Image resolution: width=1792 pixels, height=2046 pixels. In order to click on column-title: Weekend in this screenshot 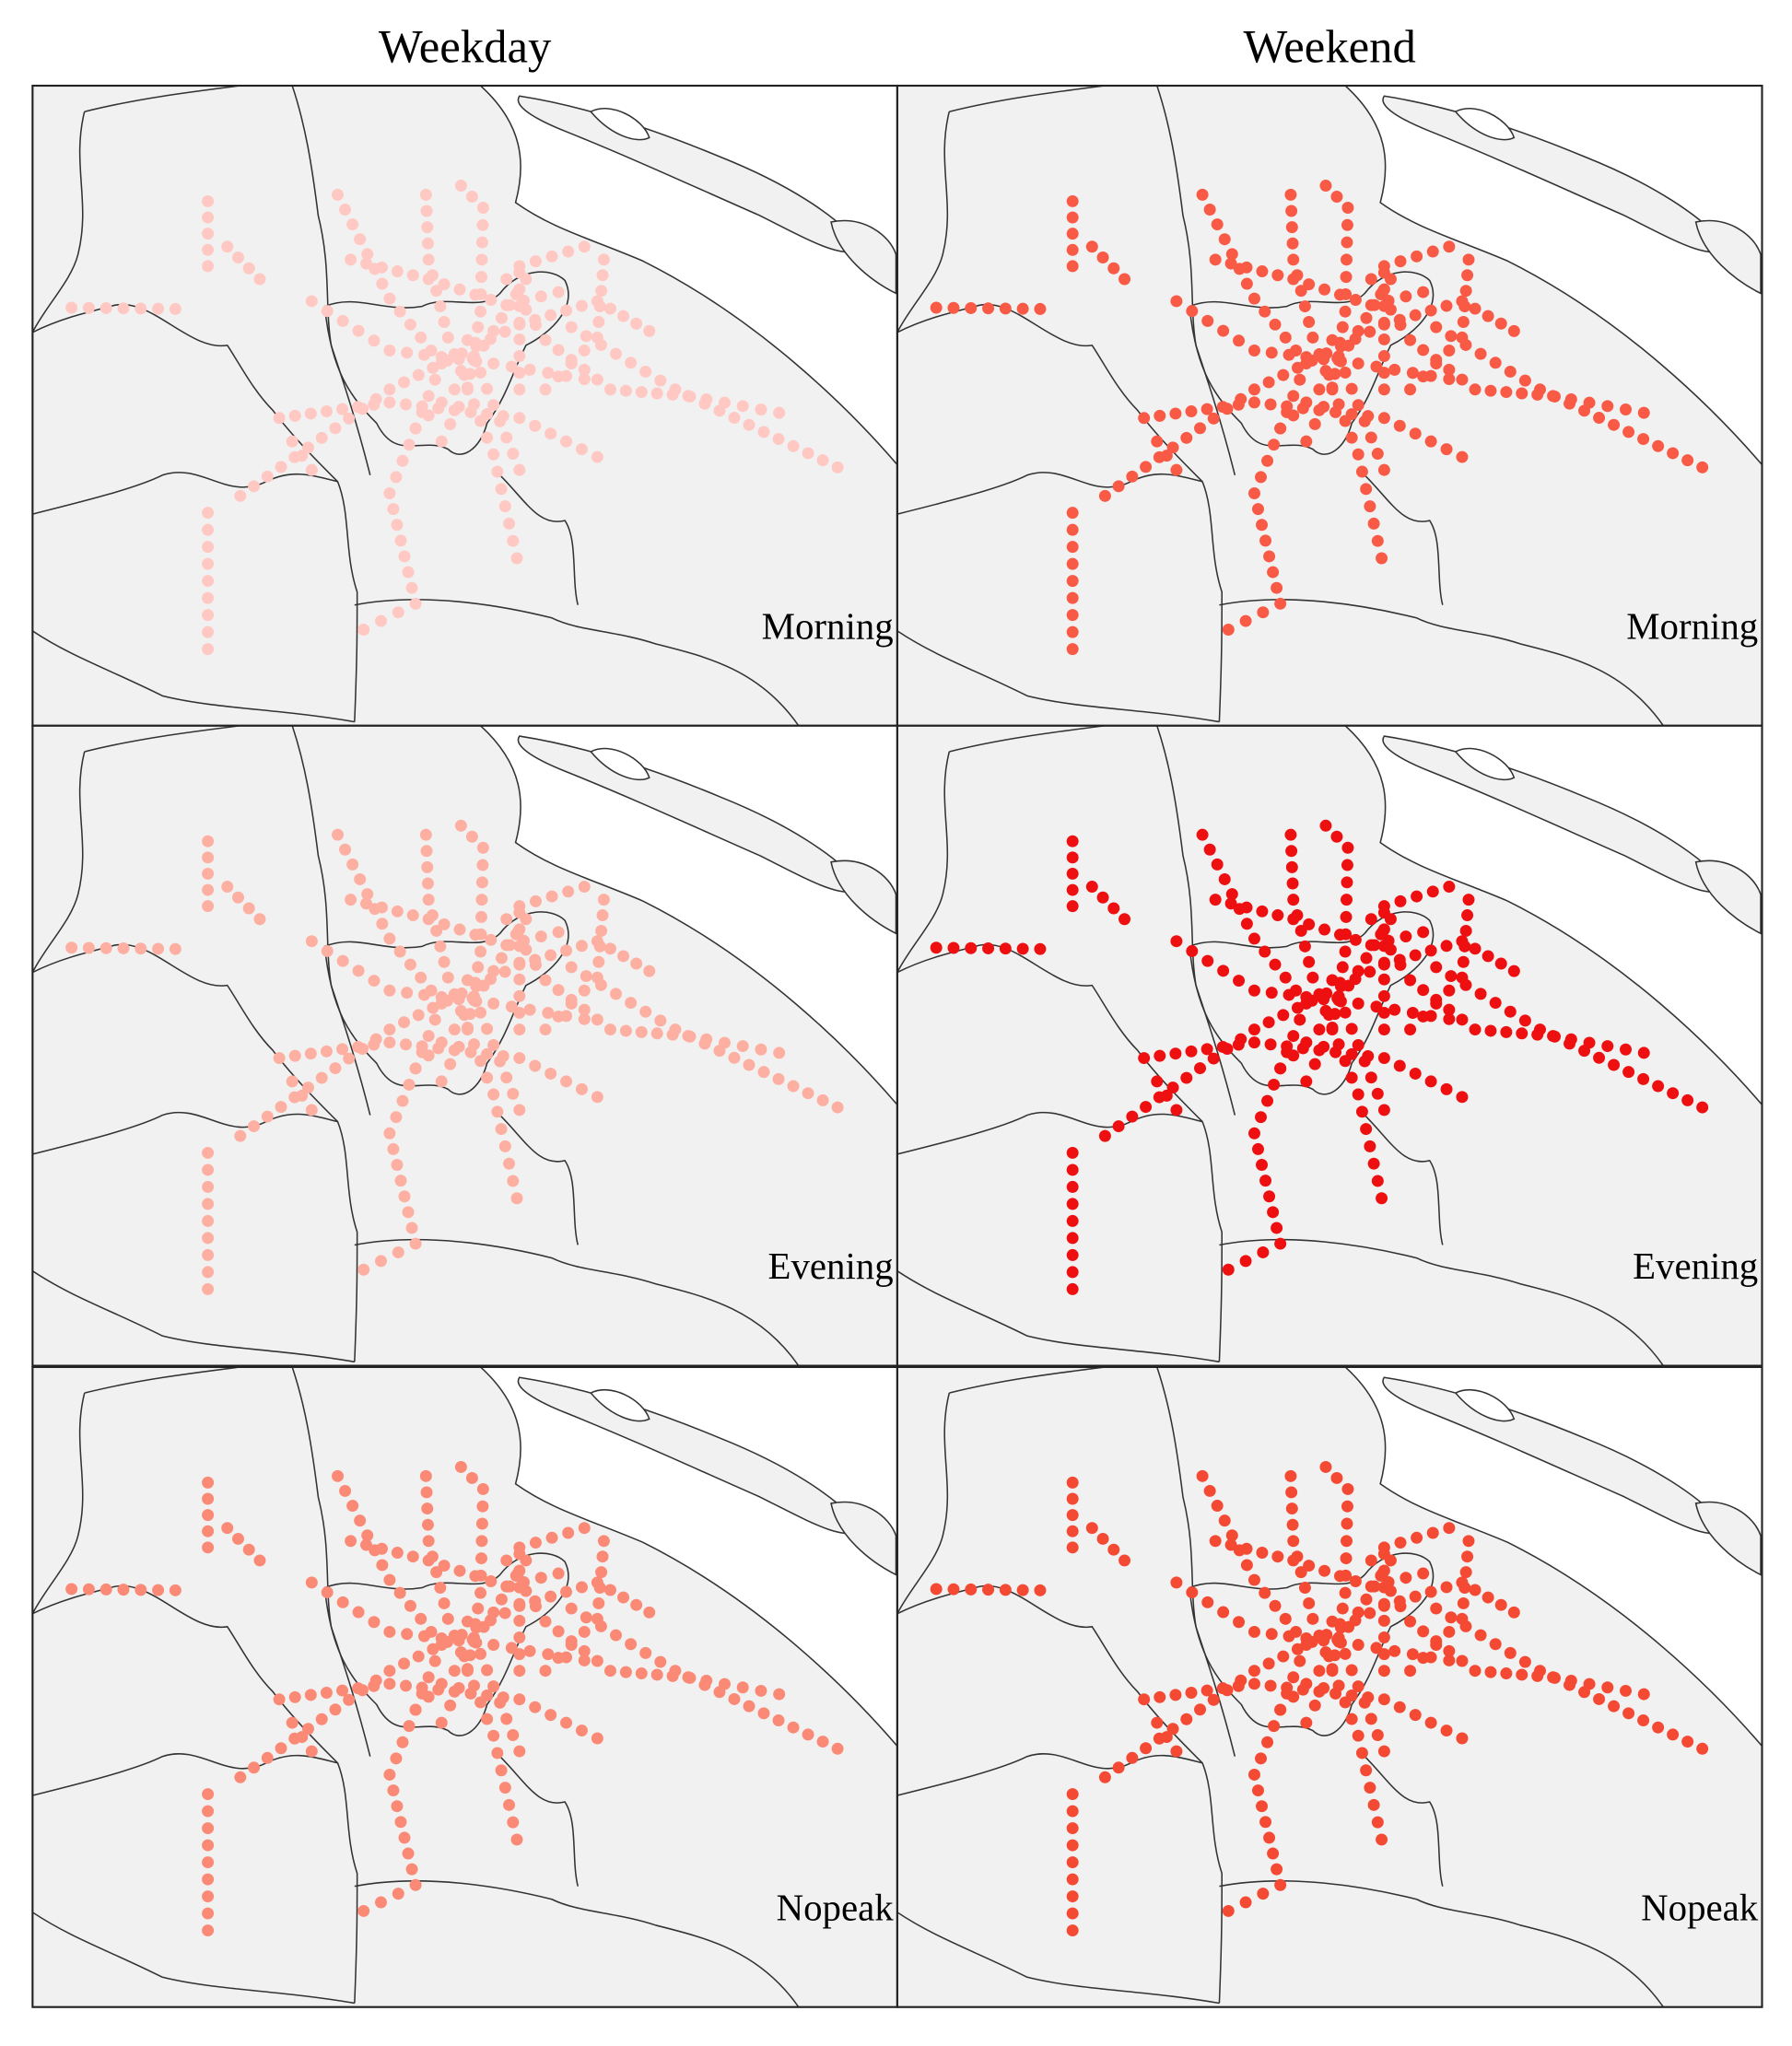, I will do `click(1329, 47)`.